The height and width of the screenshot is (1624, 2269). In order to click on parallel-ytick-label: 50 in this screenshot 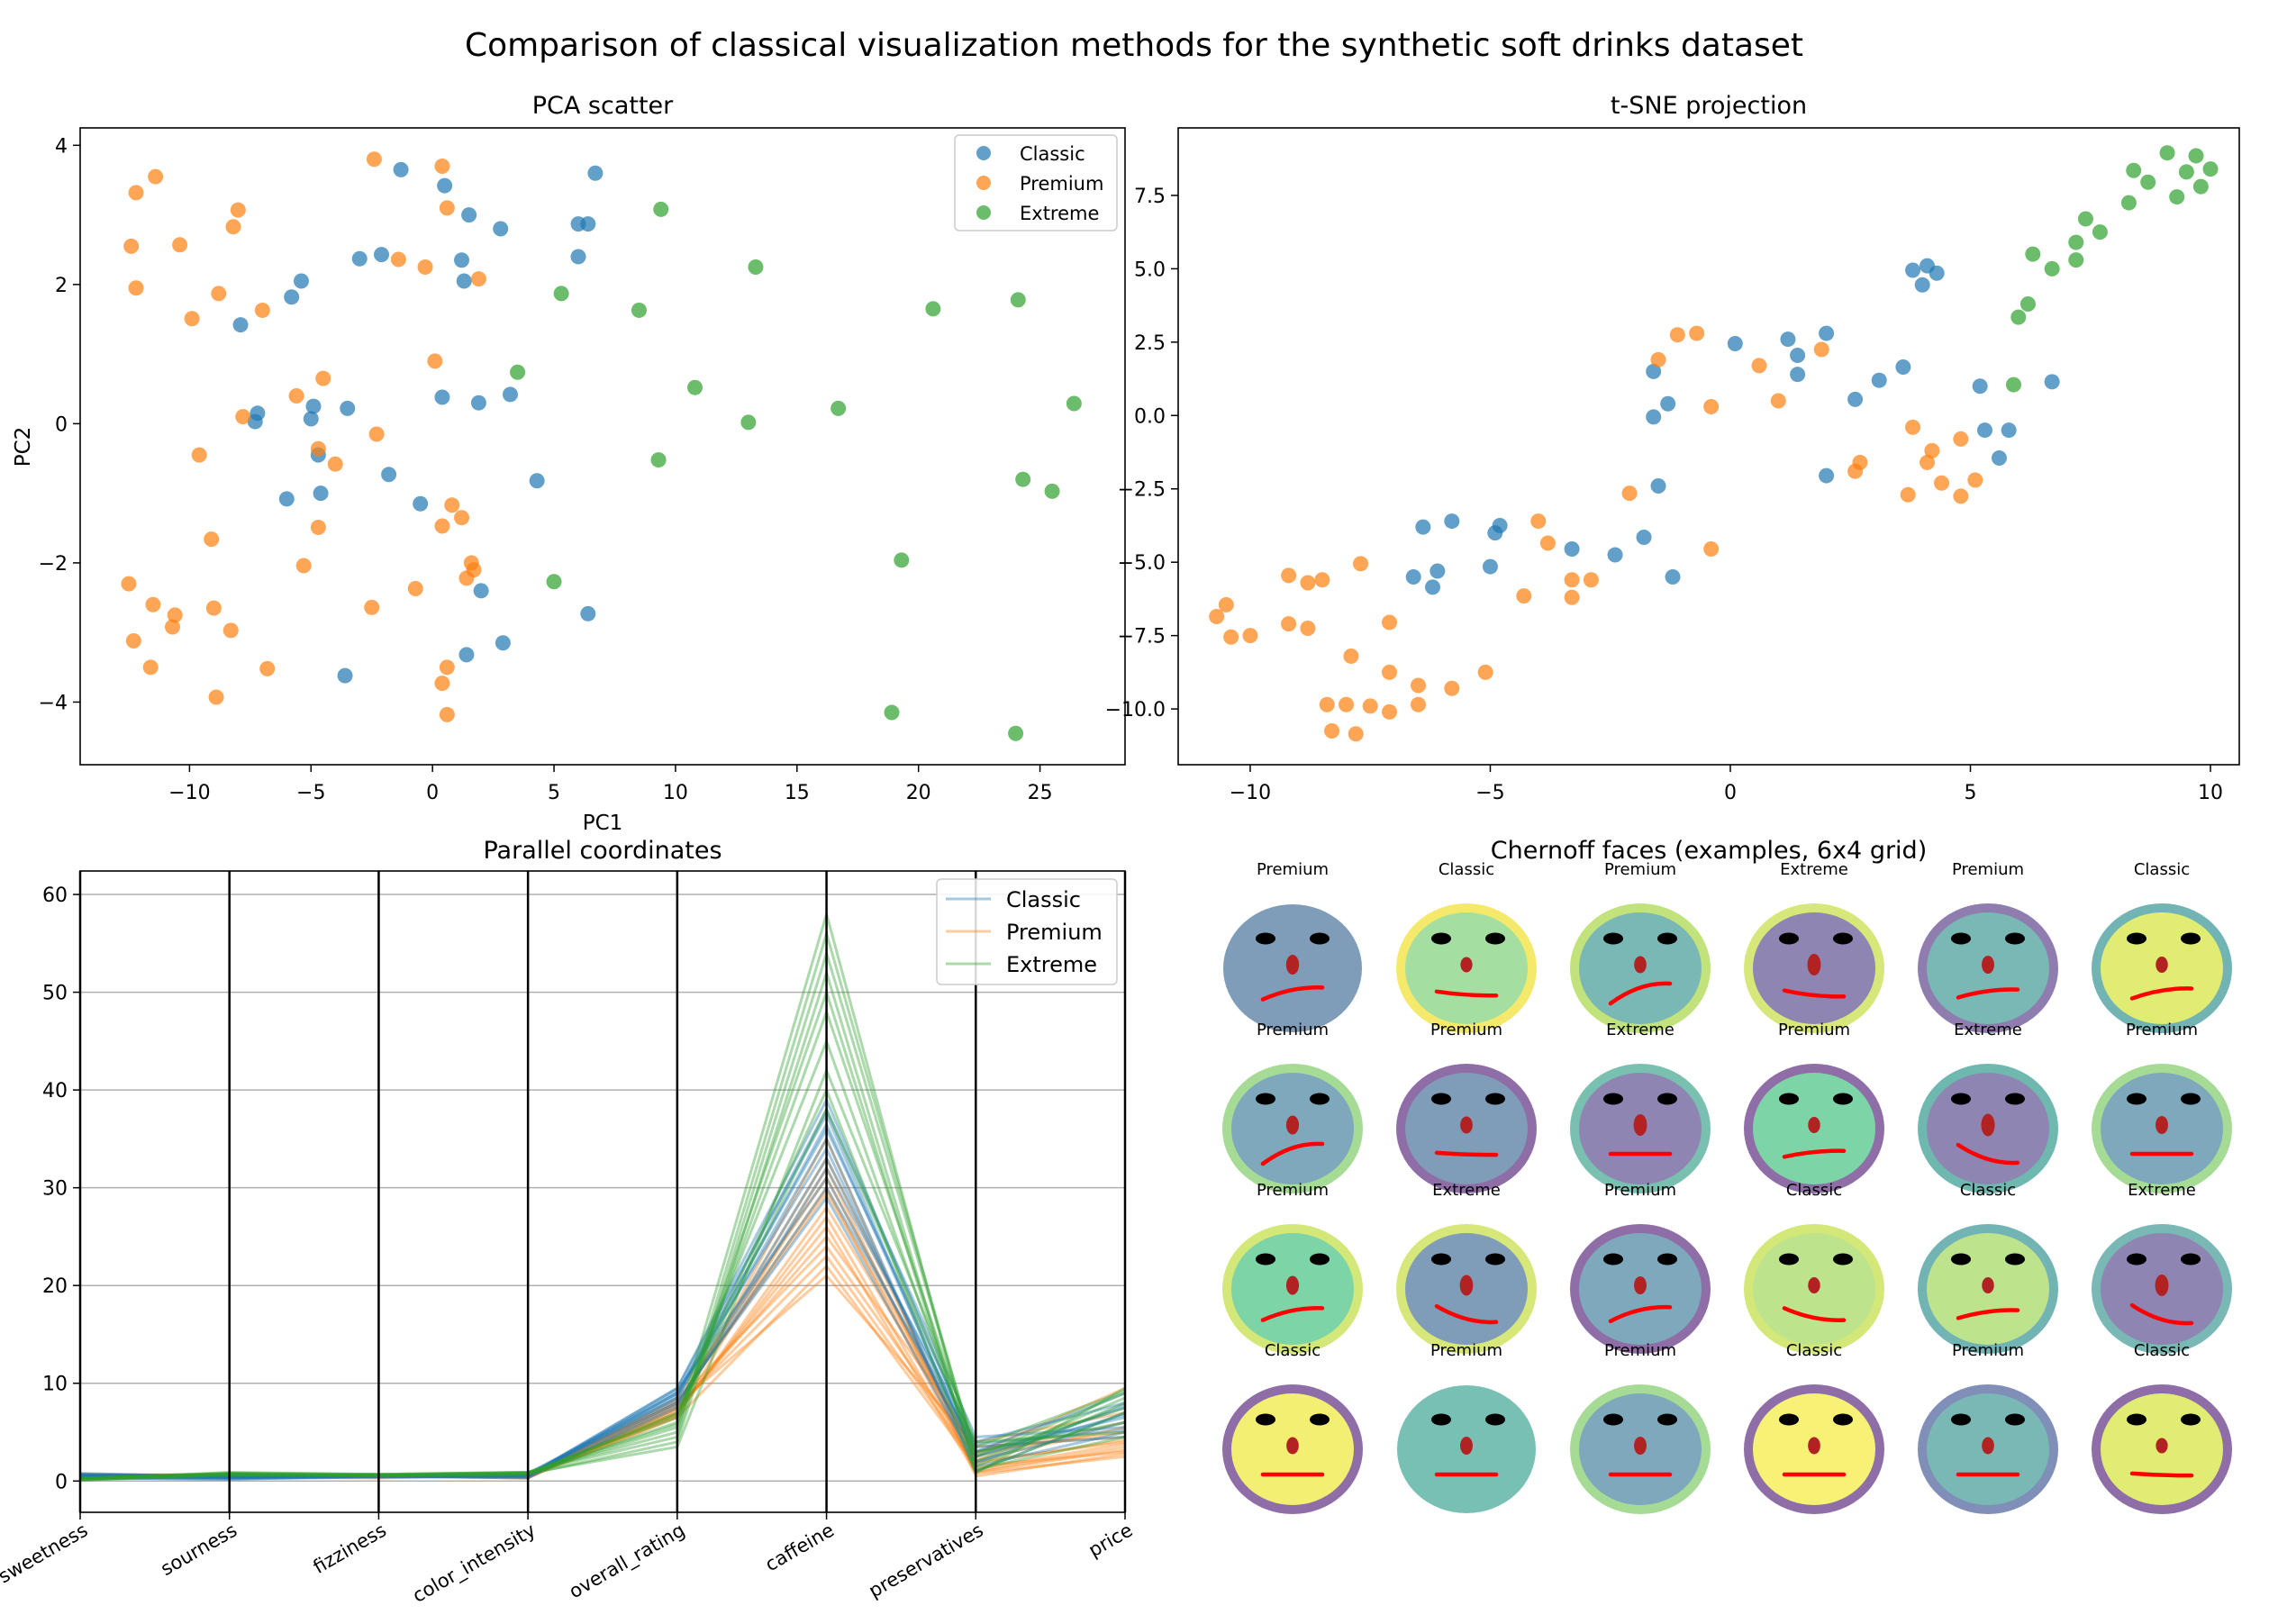, I will do `click(55, 994)`.